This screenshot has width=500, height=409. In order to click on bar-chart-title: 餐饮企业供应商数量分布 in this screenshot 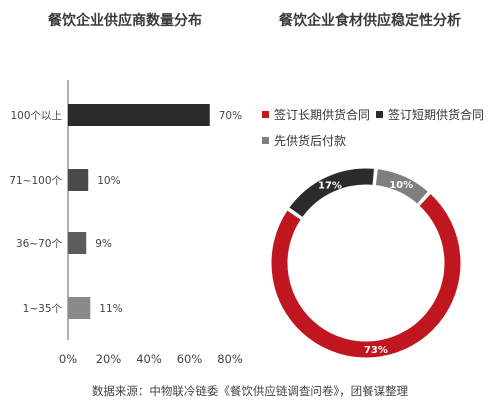, I will do `click(125, 21)`.